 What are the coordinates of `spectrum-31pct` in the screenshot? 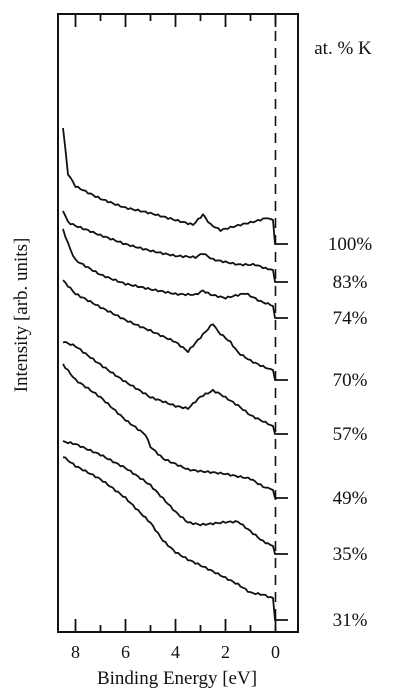 It's located at (175, 538).